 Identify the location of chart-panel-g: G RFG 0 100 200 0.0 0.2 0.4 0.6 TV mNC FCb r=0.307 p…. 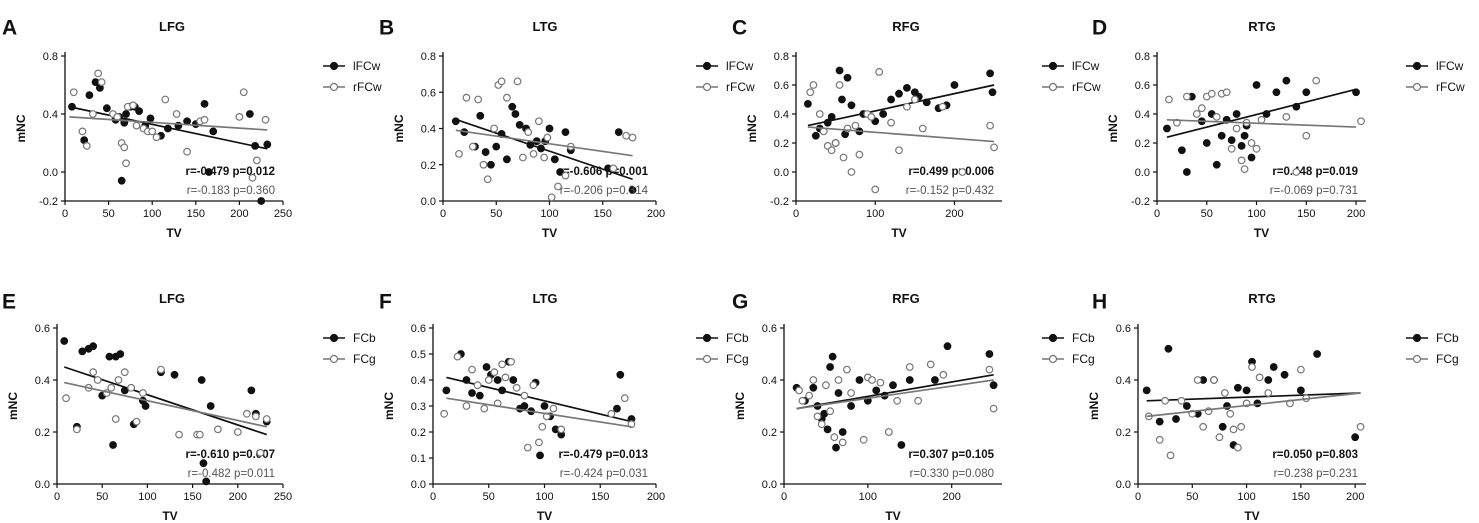
(913, 406).